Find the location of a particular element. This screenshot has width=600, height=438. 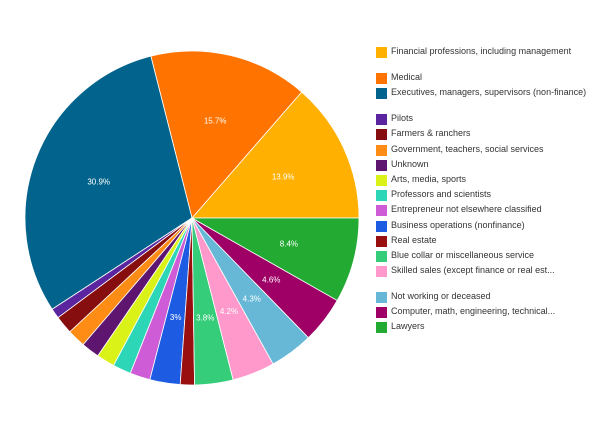

pie-slice-label-0: 13.9% is located at coordinates (283, 177).